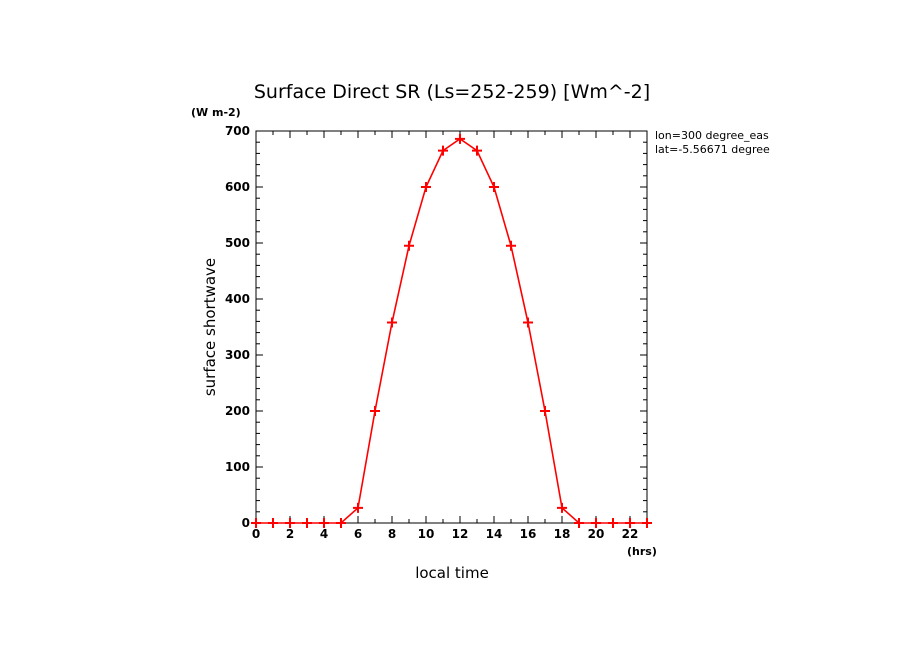 The height and width of the screenshot is (654, 904). Describe the element at coordinates (392, 534) in the screenshot. I see `x-tick-label: 8` at that location.